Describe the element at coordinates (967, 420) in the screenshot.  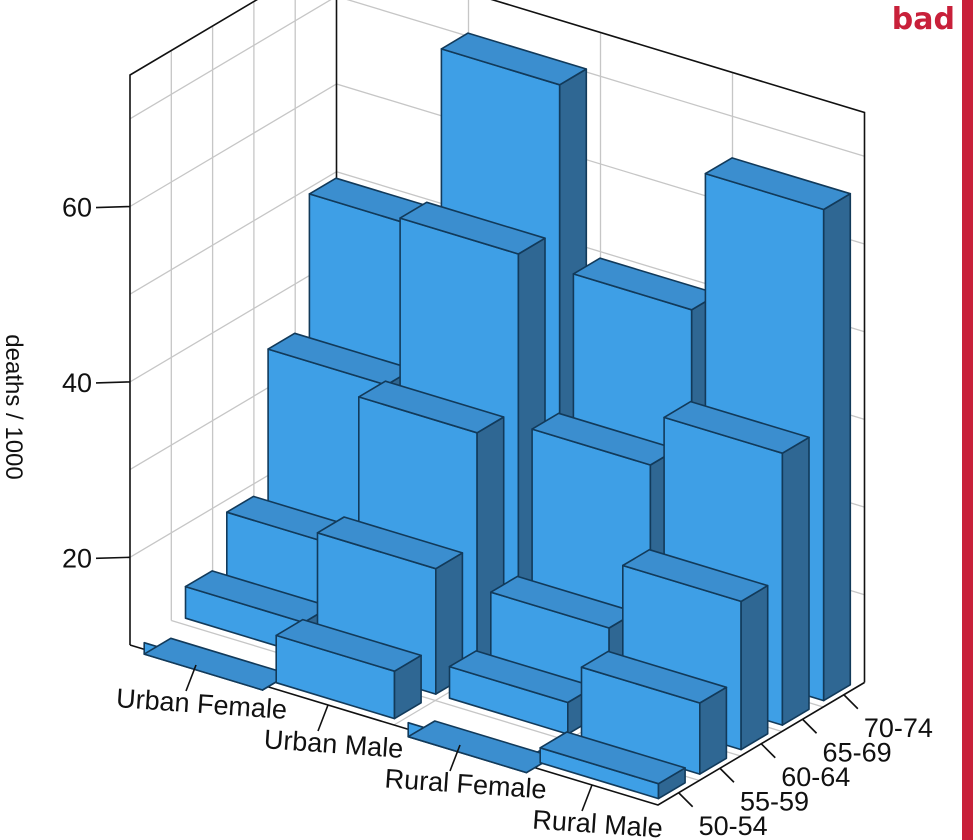
I see `accent-bar` at that location.